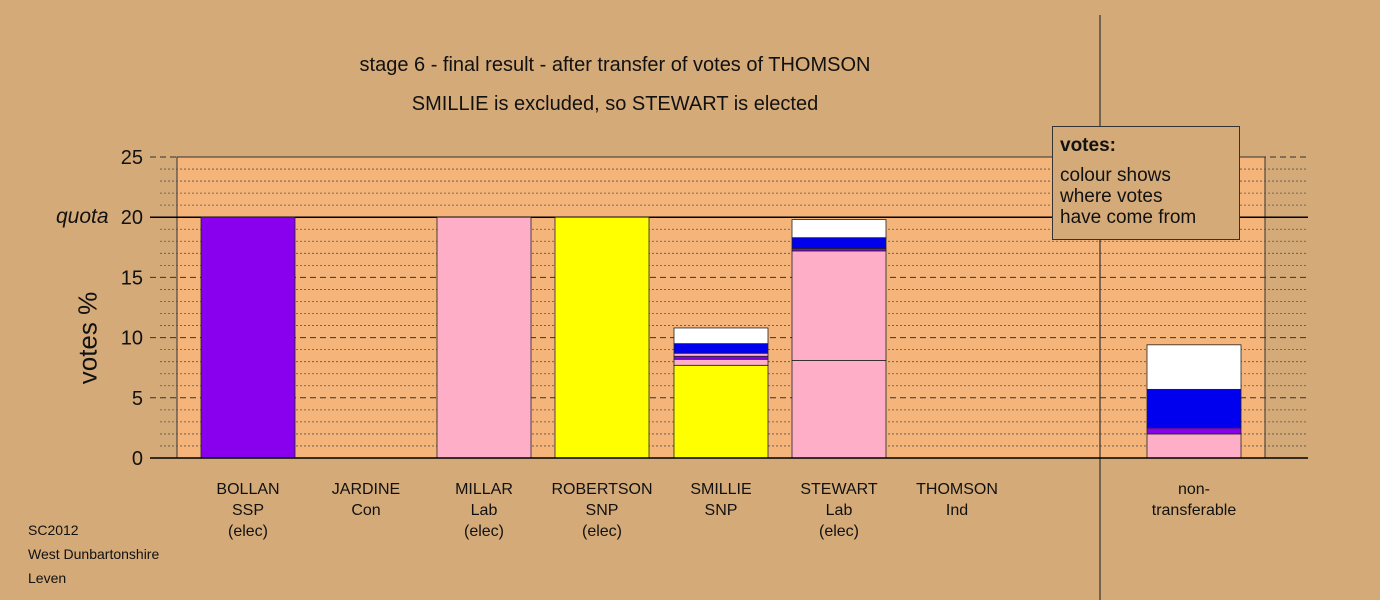 This screenshot has height=600, width=1380. What do you see at coordinates (247, 489) in the screenshot?
I see `candidate-label: BOLLAN` at bounding box center [247, 489].